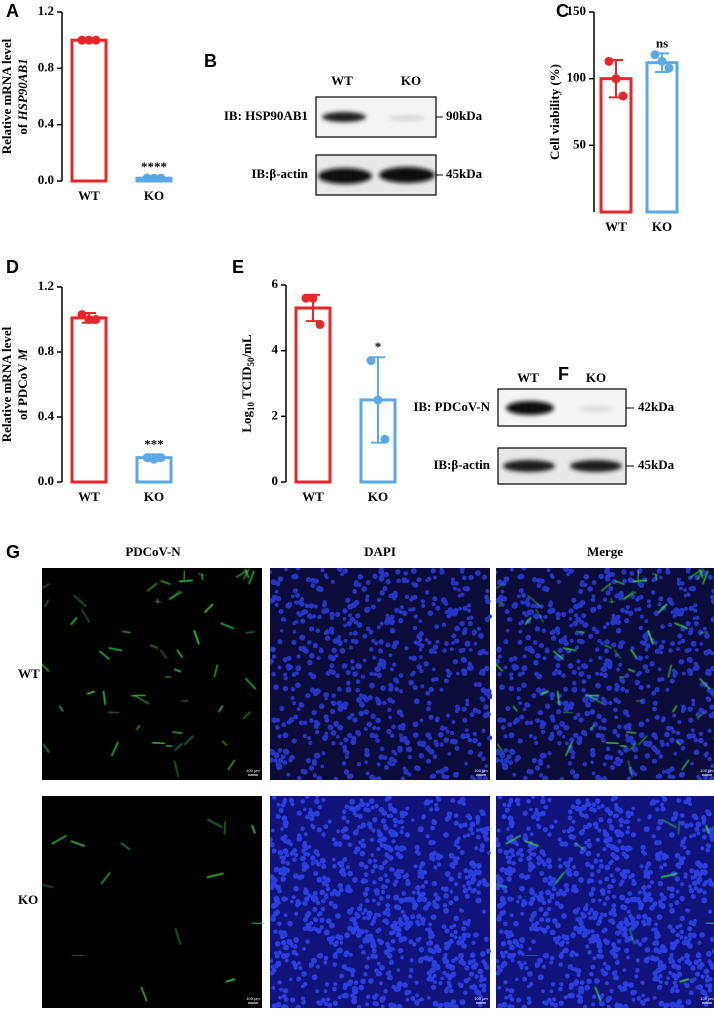  Describe the element at coordinates (238, 267) in the screenshot. I see `panel-label: E` at that location.